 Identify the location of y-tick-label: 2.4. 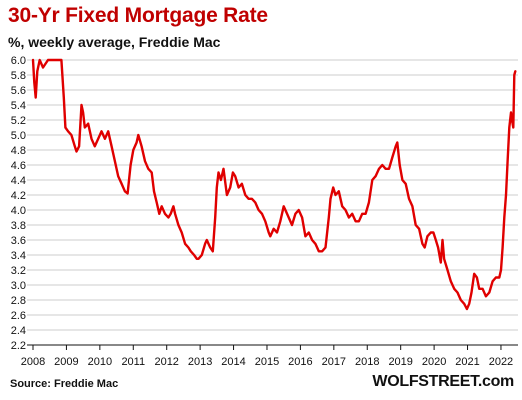
(18, 331).